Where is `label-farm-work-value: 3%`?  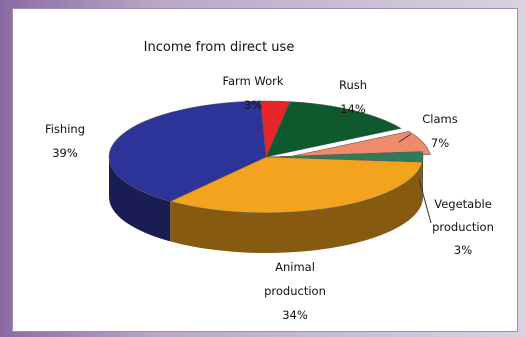 label-farm-work-value: 3% is located at coordinates (253, 105).